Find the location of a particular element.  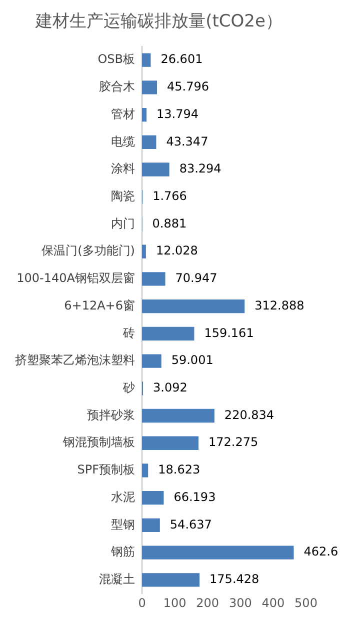

y-tick-label: 陶瓷 is located at coordinates (123, 196).